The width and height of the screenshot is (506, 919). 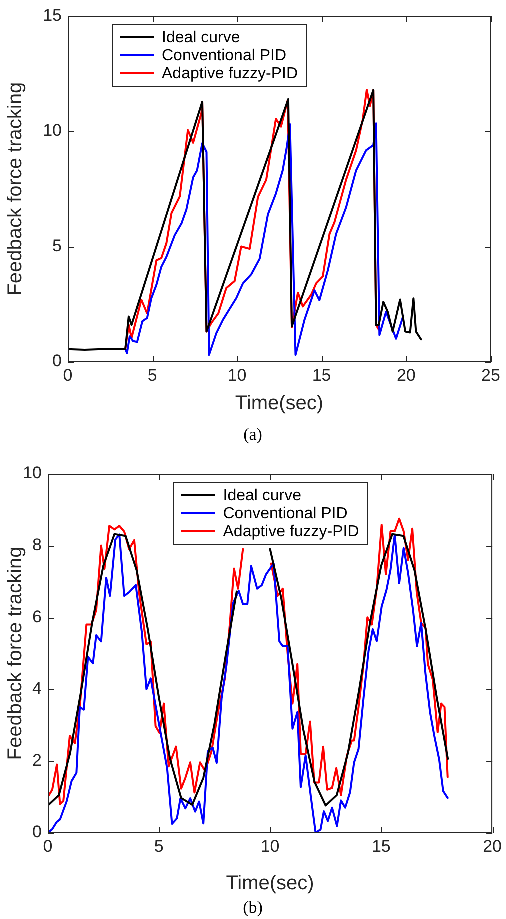 What do you see at coordinates (37, 616) in the screenshot?
I see `y-tick-label: 6` at bounding box center [37, 616].